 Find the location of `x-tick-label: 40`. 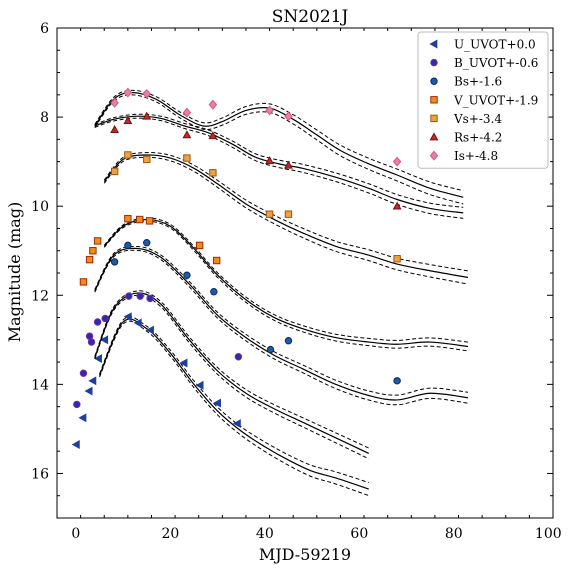

x-tick-label: 40 is located at coordinates (265, 534).